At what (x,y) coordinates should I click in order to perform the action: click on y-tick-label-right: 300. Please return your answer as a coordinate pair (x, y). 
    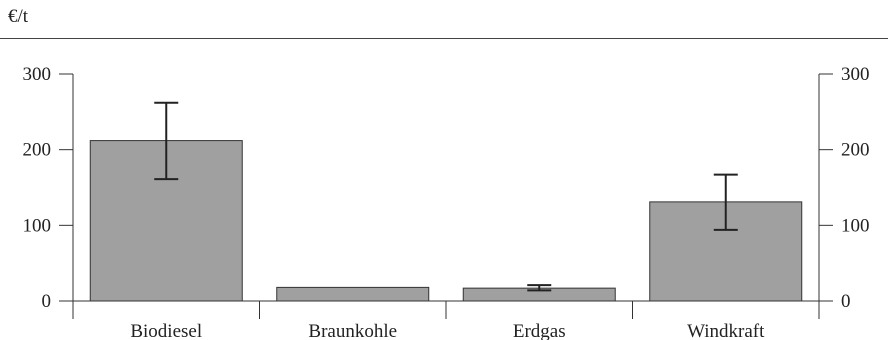
    Looking at the image, I should click on (855, 74).